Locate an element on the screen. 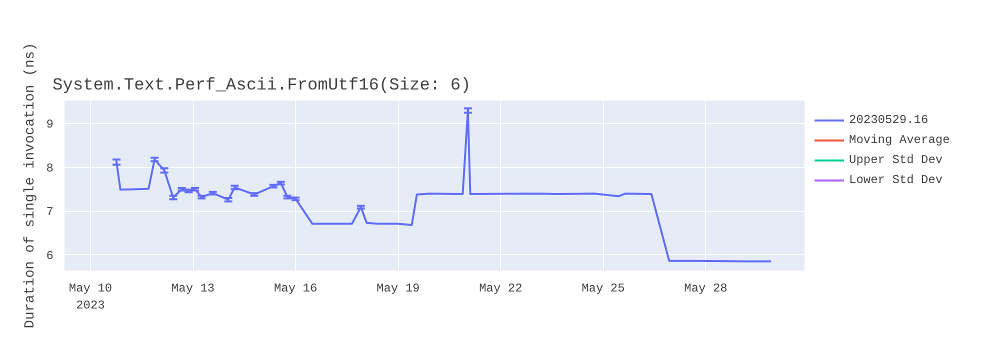  y-tick-label: 6 is located at coordinates (50, 255).